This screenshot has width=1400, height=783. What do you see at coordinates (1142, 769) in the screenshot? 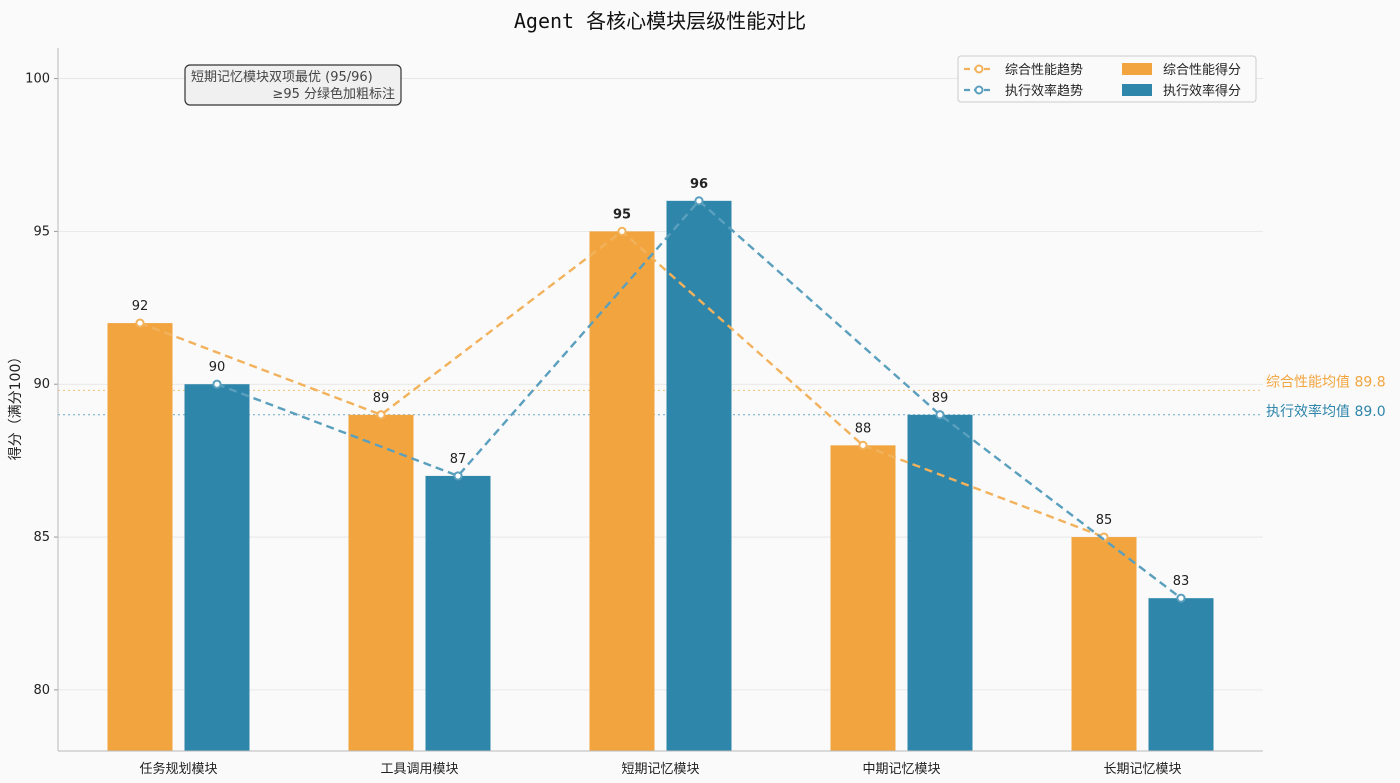
I see `x-tick-label-5: 长期记忆模块` at bounding box center [1142, 769].